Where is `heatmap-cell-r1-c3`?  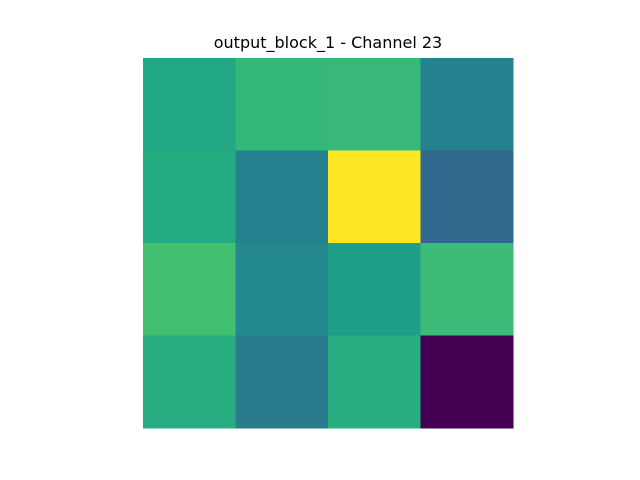
heatmap-cell-r1-c3 is located at coordinates (467, 197).